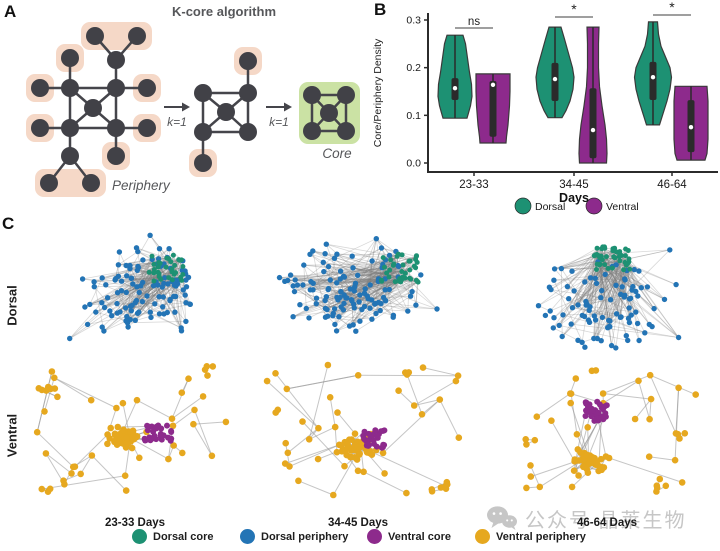  Describe the element at coordinates (305, 536) in the screenshot. I see `legend-label: Dorsal periphery` at that location.